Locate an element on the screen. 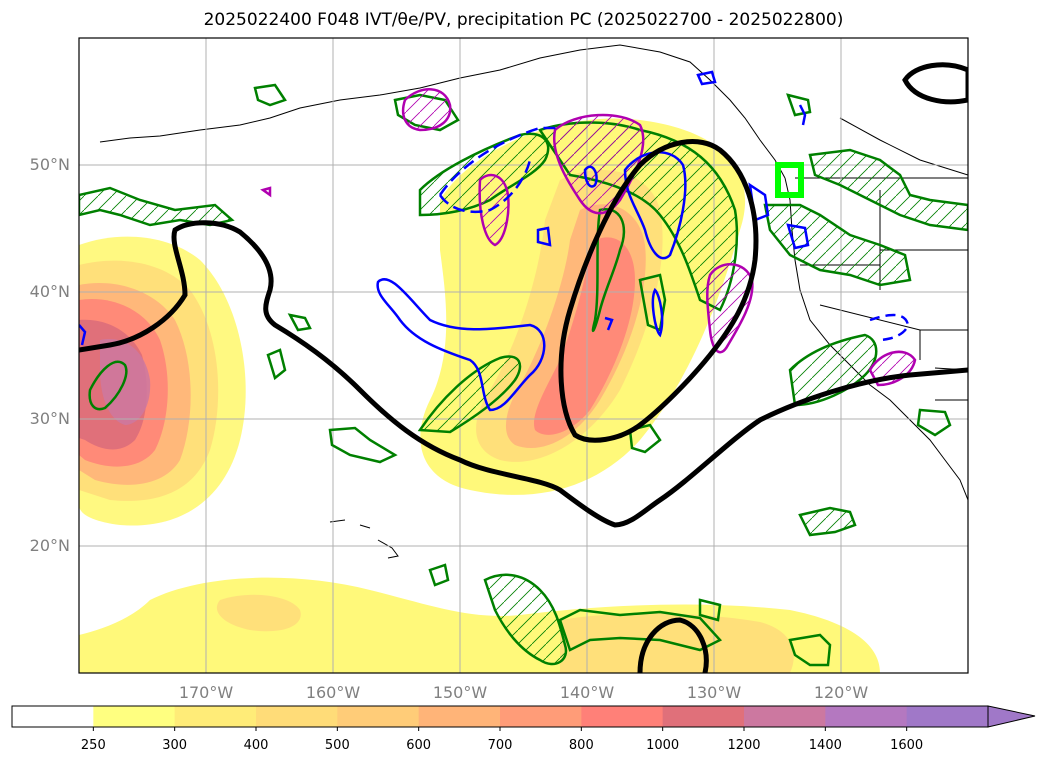 This screenshot has height=767, width=1047. lon-label-150w: 150°W is located at coordinates (460, 692).